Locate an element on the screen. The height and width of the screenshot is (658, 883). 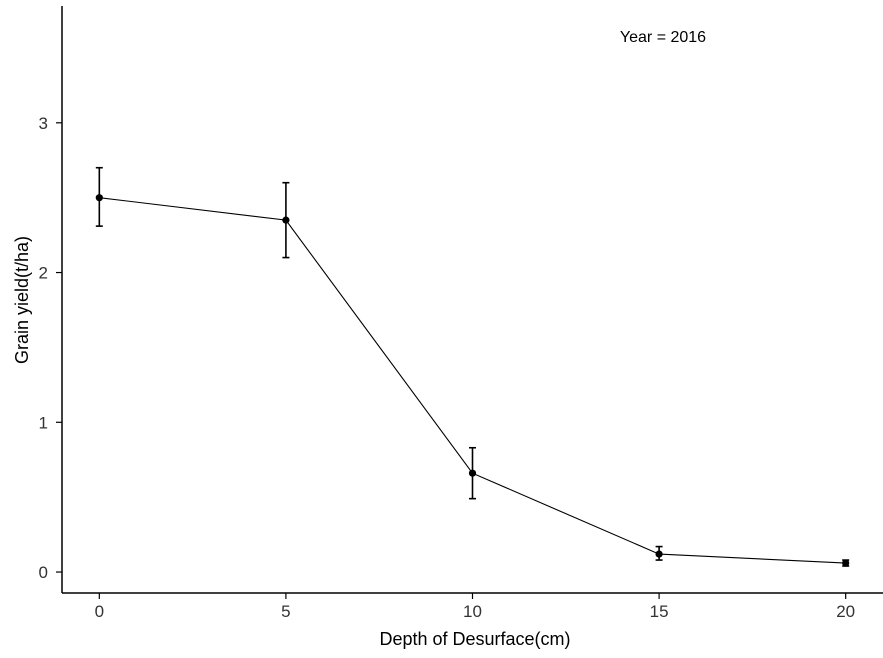
year-annotation: Year = 2016 is located at coordinates (663, 37).